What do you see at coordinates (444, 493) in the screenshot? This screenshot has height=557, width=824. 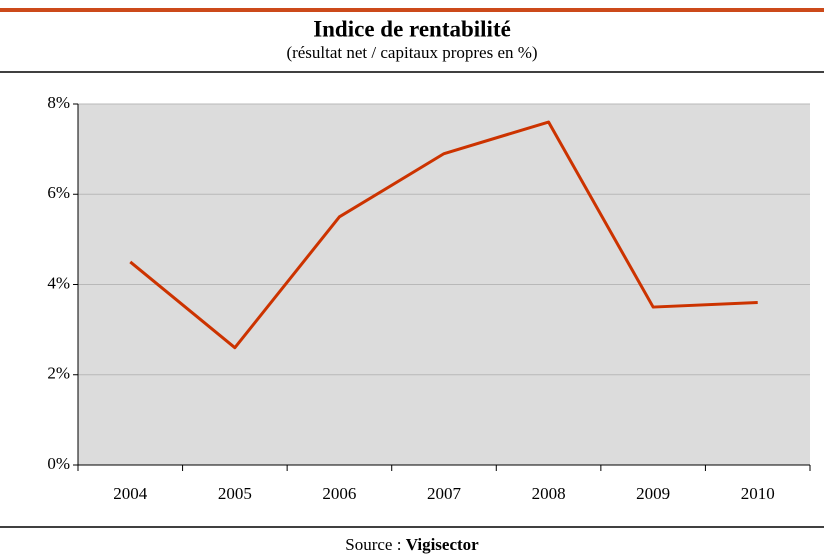 I see `x-tick-label: 2007` at bounding box center [444, 493].